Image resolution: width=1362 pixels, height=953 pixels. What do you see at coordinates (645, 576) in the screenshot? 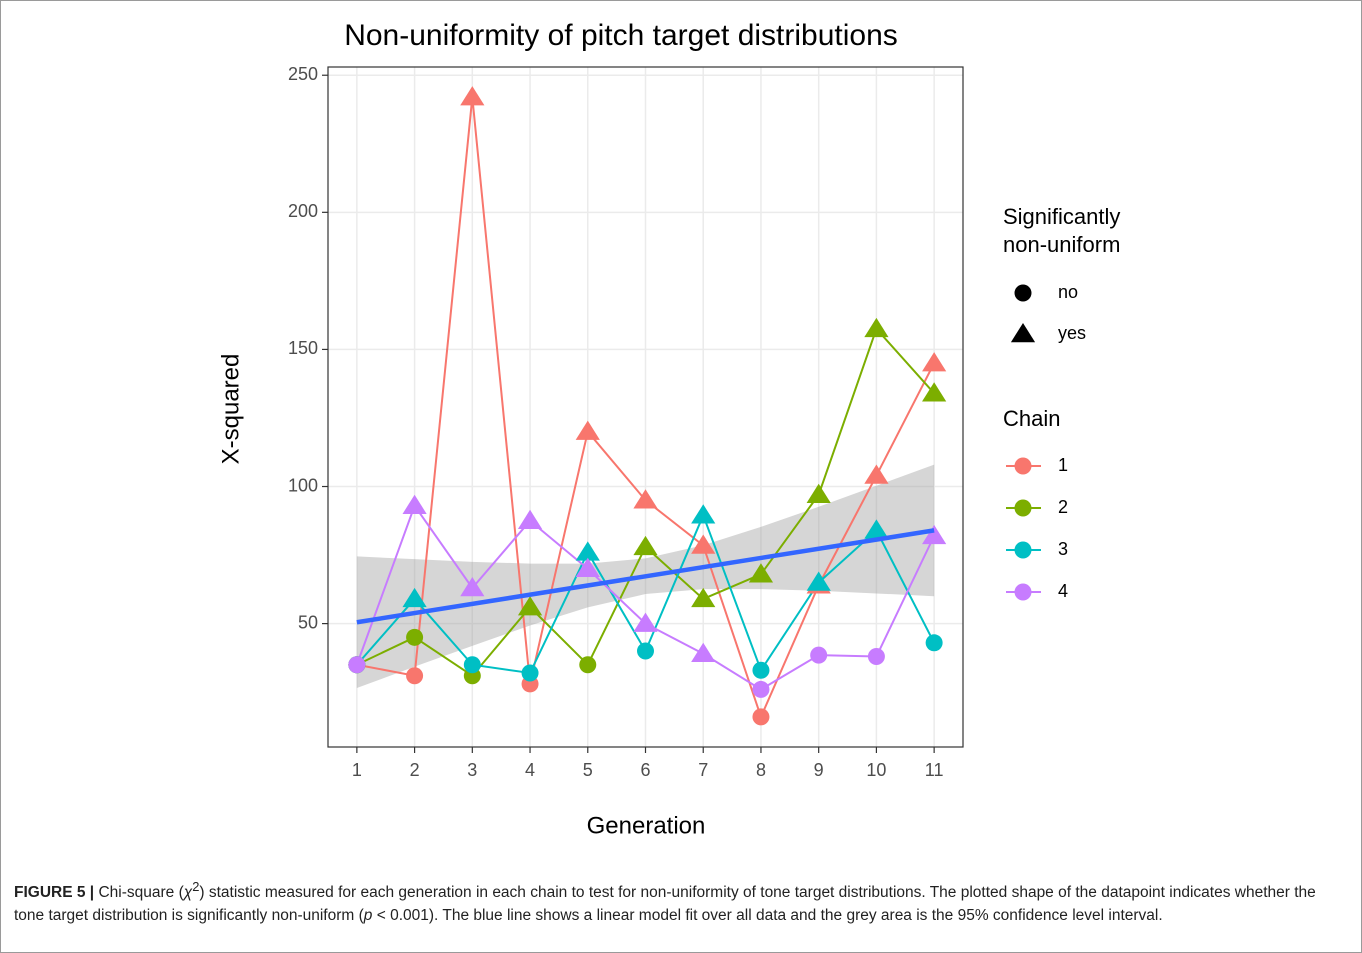
I see `fit-line` at bounding box center [645, 576].